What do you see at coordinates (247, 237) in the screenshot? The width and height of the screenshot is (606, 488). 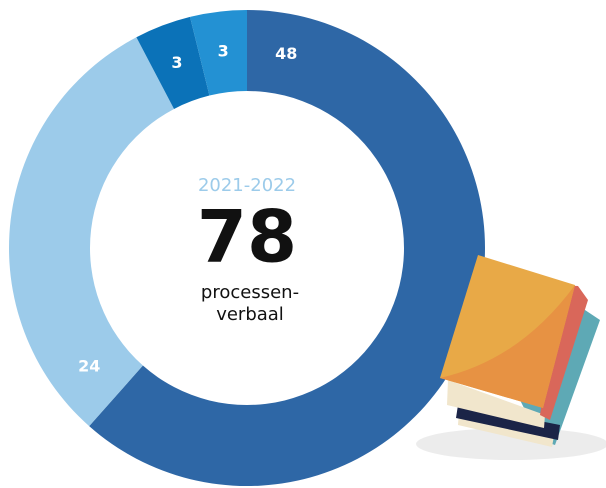 I see `center-value: 78` at bounding box center [247, 237].